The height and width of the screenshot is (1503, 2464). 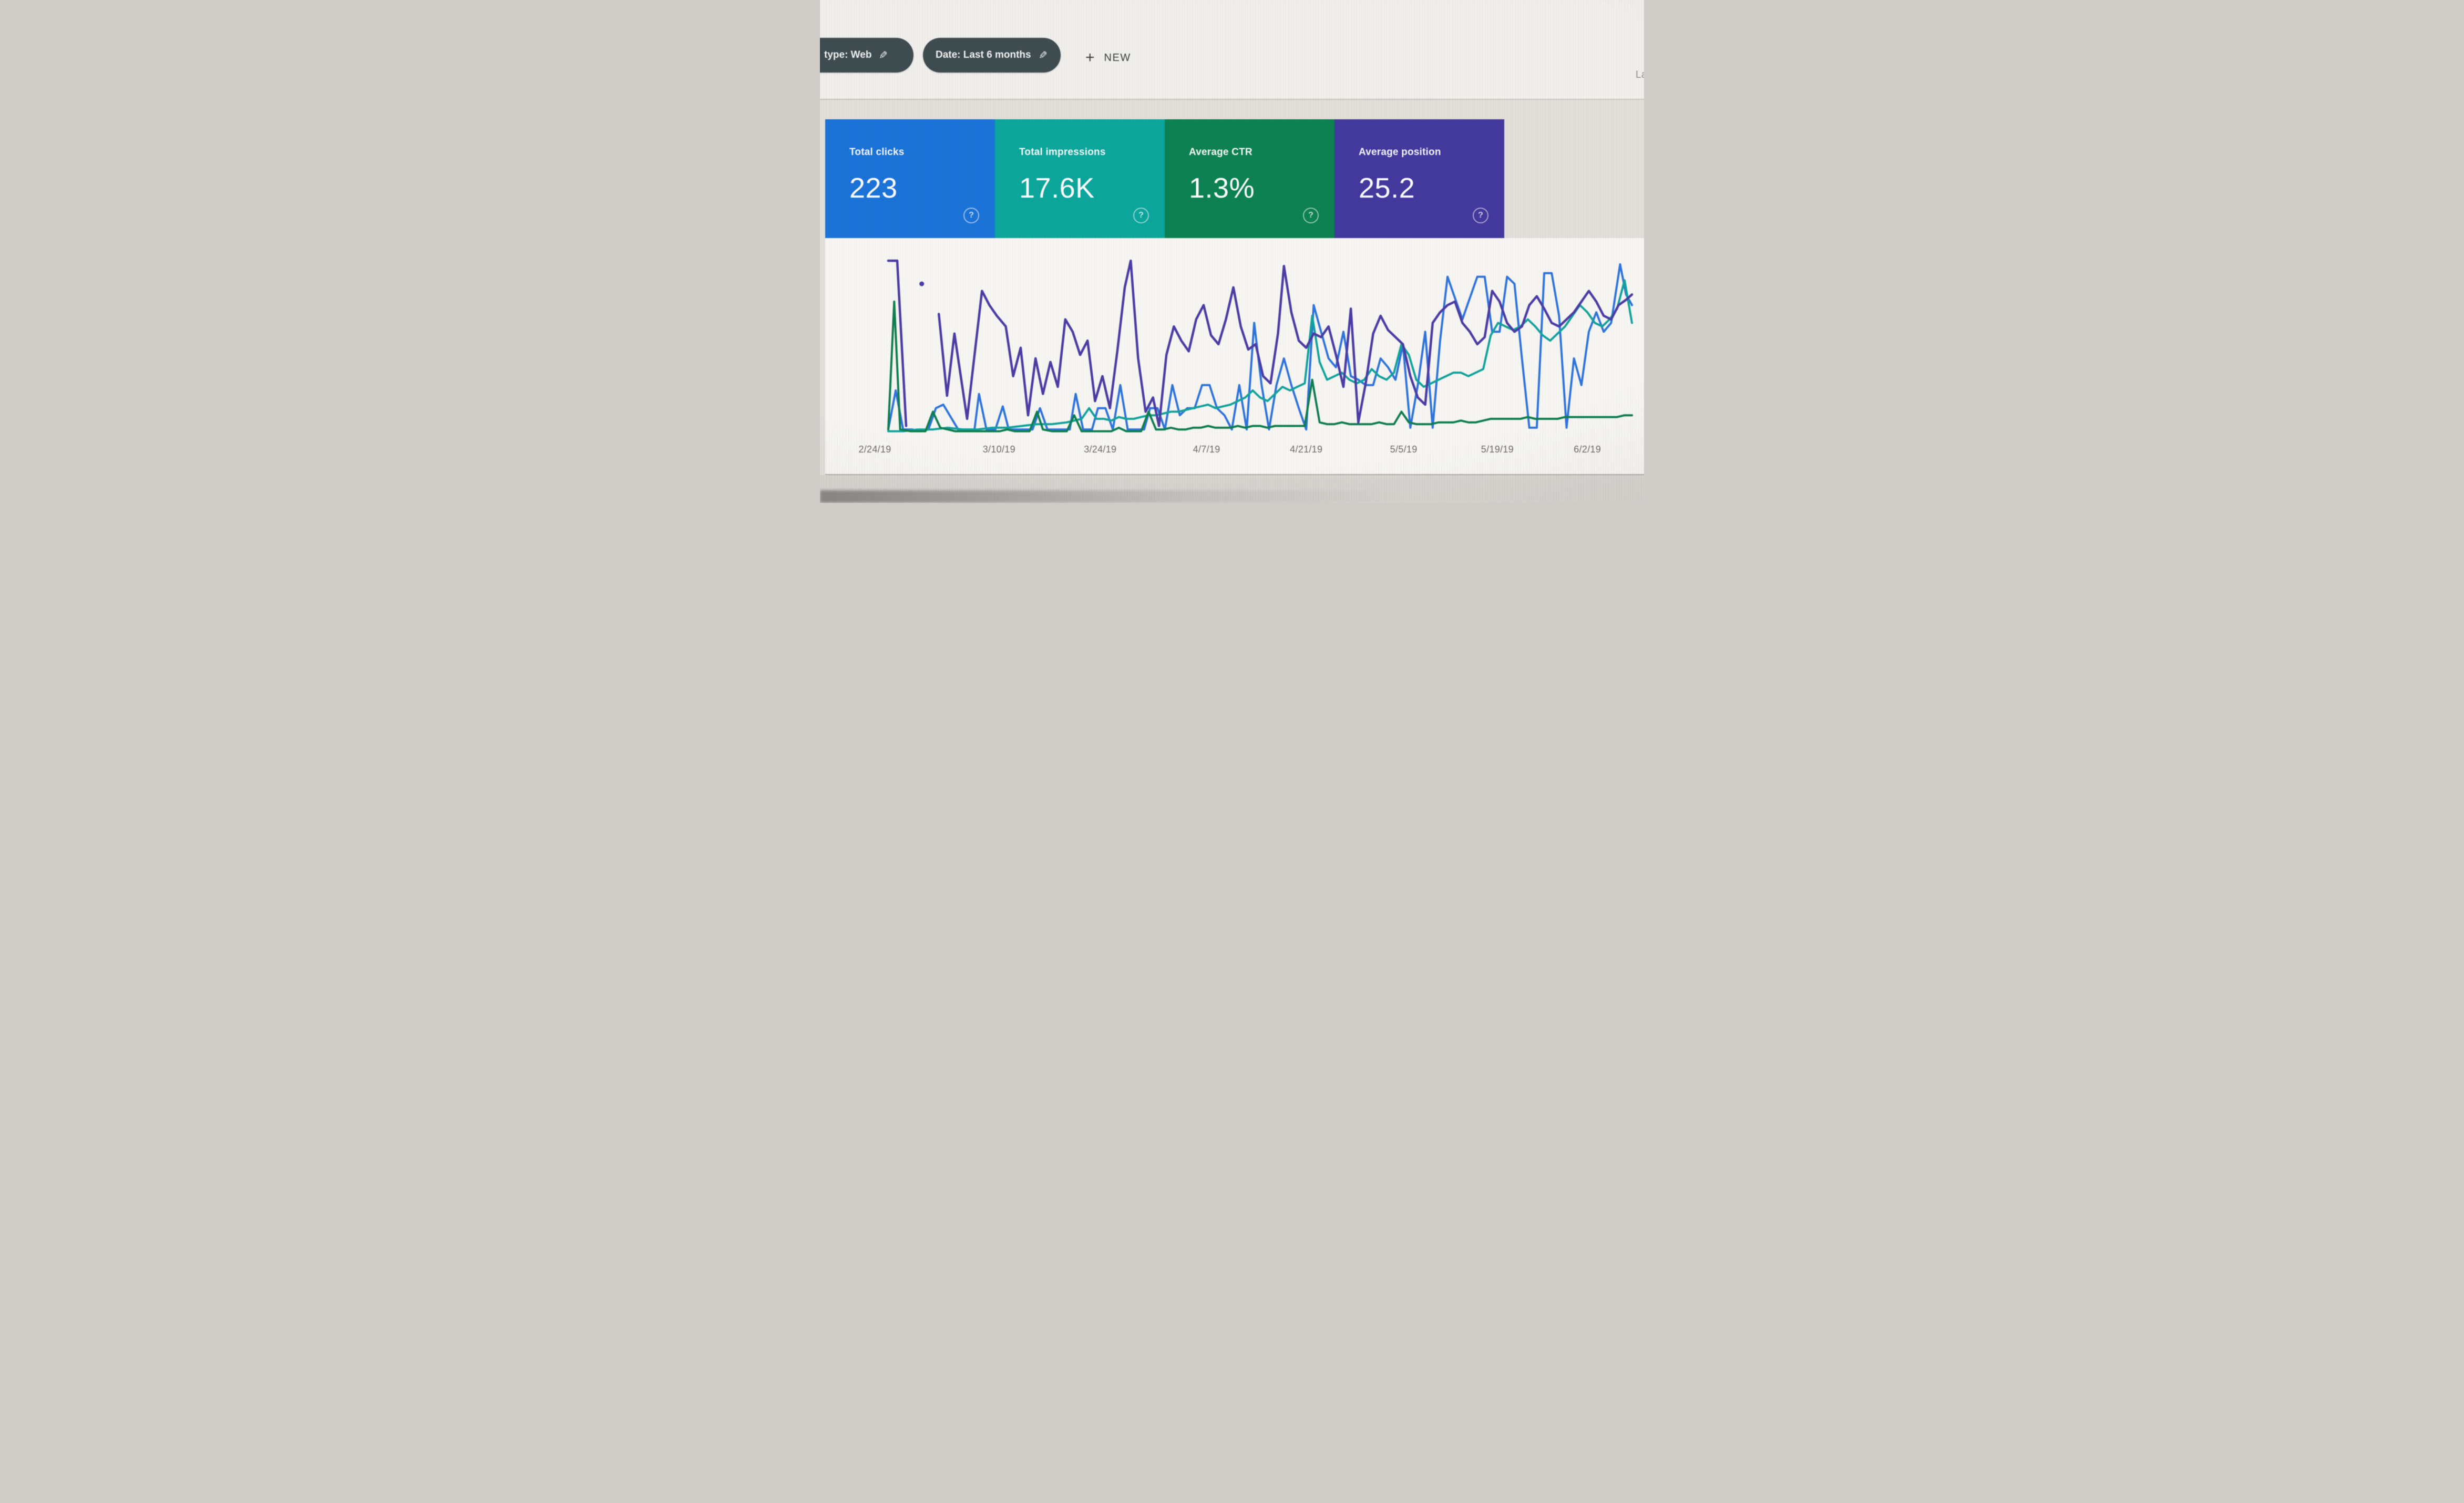 What do you see at coordinates (874, 188) in the screenshot?
I see `metric-value: 223` at bounding box center [874, 188].